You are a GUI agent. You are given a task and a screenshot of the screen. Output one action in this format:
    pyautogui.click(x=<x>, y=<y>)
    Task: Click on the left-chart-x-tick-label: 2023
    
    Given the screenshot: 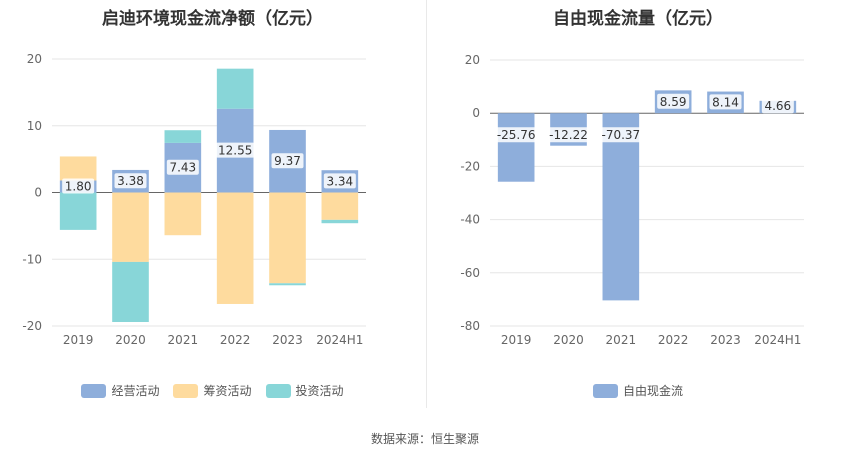 What is the action you would take?
    pyautogui.click(x=287, y=340)
    